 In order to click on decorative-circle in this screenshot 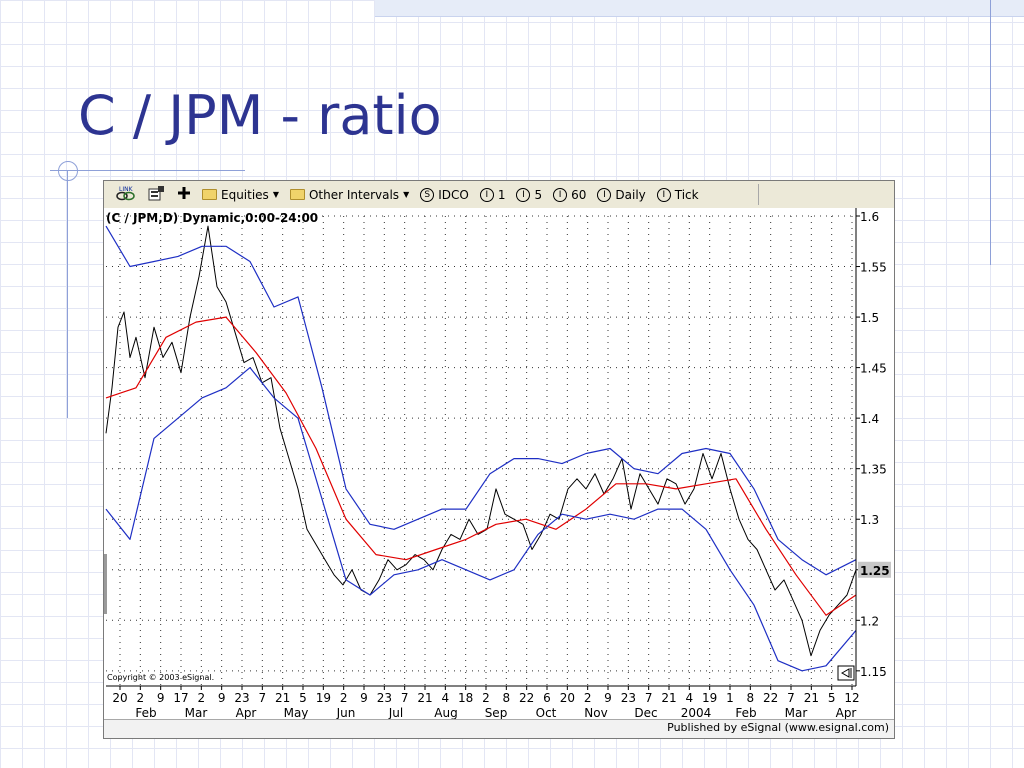, I will do `click(68, 171)`.